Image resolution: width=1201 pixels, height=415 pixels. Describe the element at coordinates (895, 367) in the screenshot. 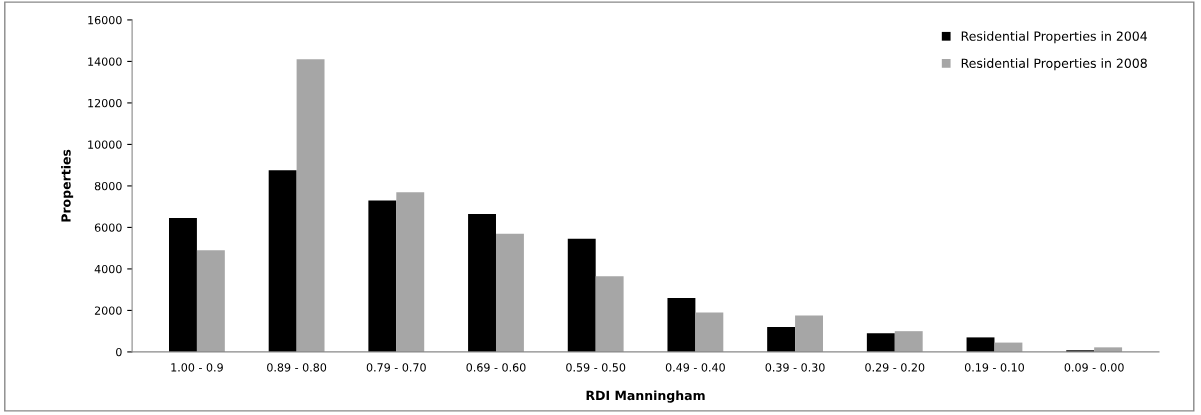

I see `x-tick-label: 0.29 - 0.20` at that location.